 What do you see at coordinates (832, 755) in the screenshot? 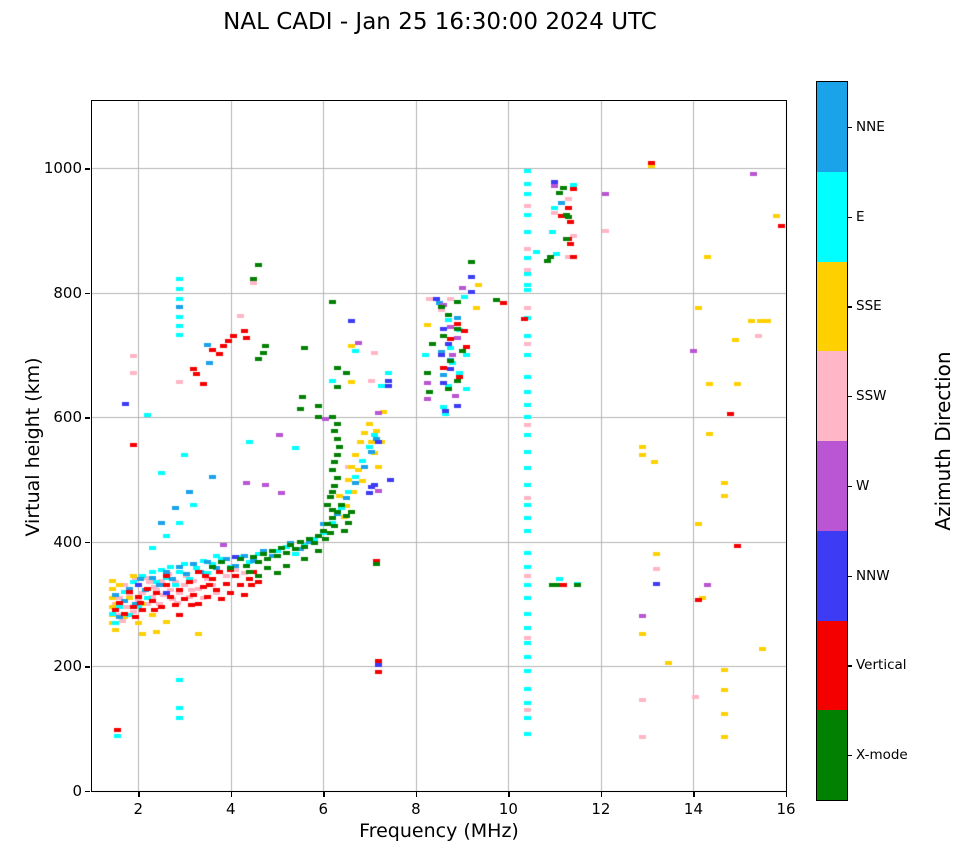
I see `colorbar-segment-x-mode` at bounding box center [832, 755].